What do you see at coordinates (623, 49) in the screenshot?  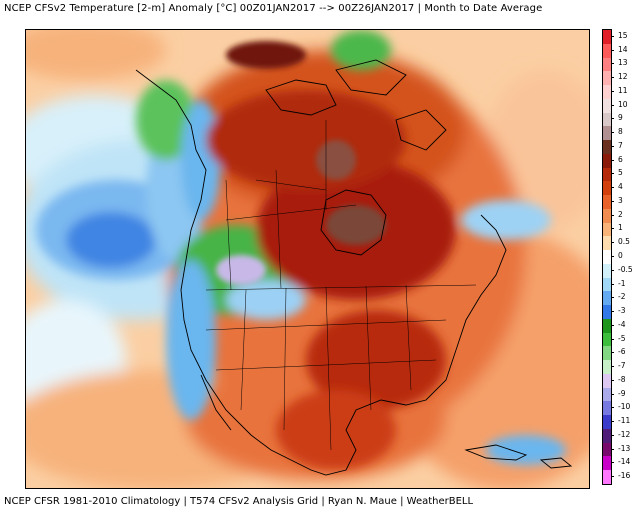 I see `color-scale-label: 14` at bounding box center [623, 49].